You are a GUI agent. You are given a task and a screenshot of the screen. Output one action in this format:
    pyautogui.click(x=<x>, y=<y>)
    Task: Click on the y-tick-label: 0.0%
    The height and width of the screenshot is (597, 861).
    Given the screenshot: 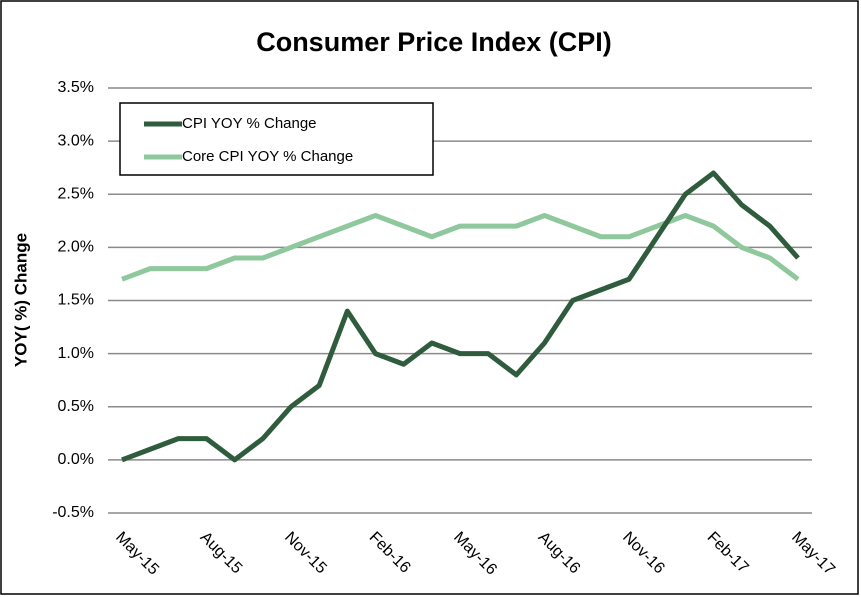 What is the action you would take?
    pyautogui.click(x=76, y=459)
    